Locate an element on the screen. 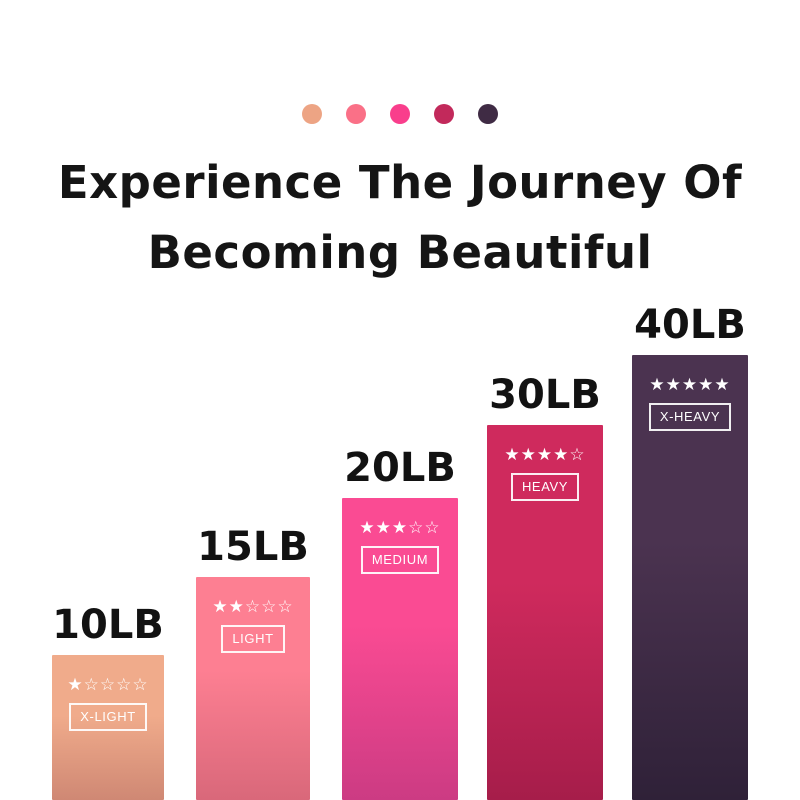  bar-column-15lb: 15LB ★★☆☆☆ LIGHT is located at coordinates (253, 659).